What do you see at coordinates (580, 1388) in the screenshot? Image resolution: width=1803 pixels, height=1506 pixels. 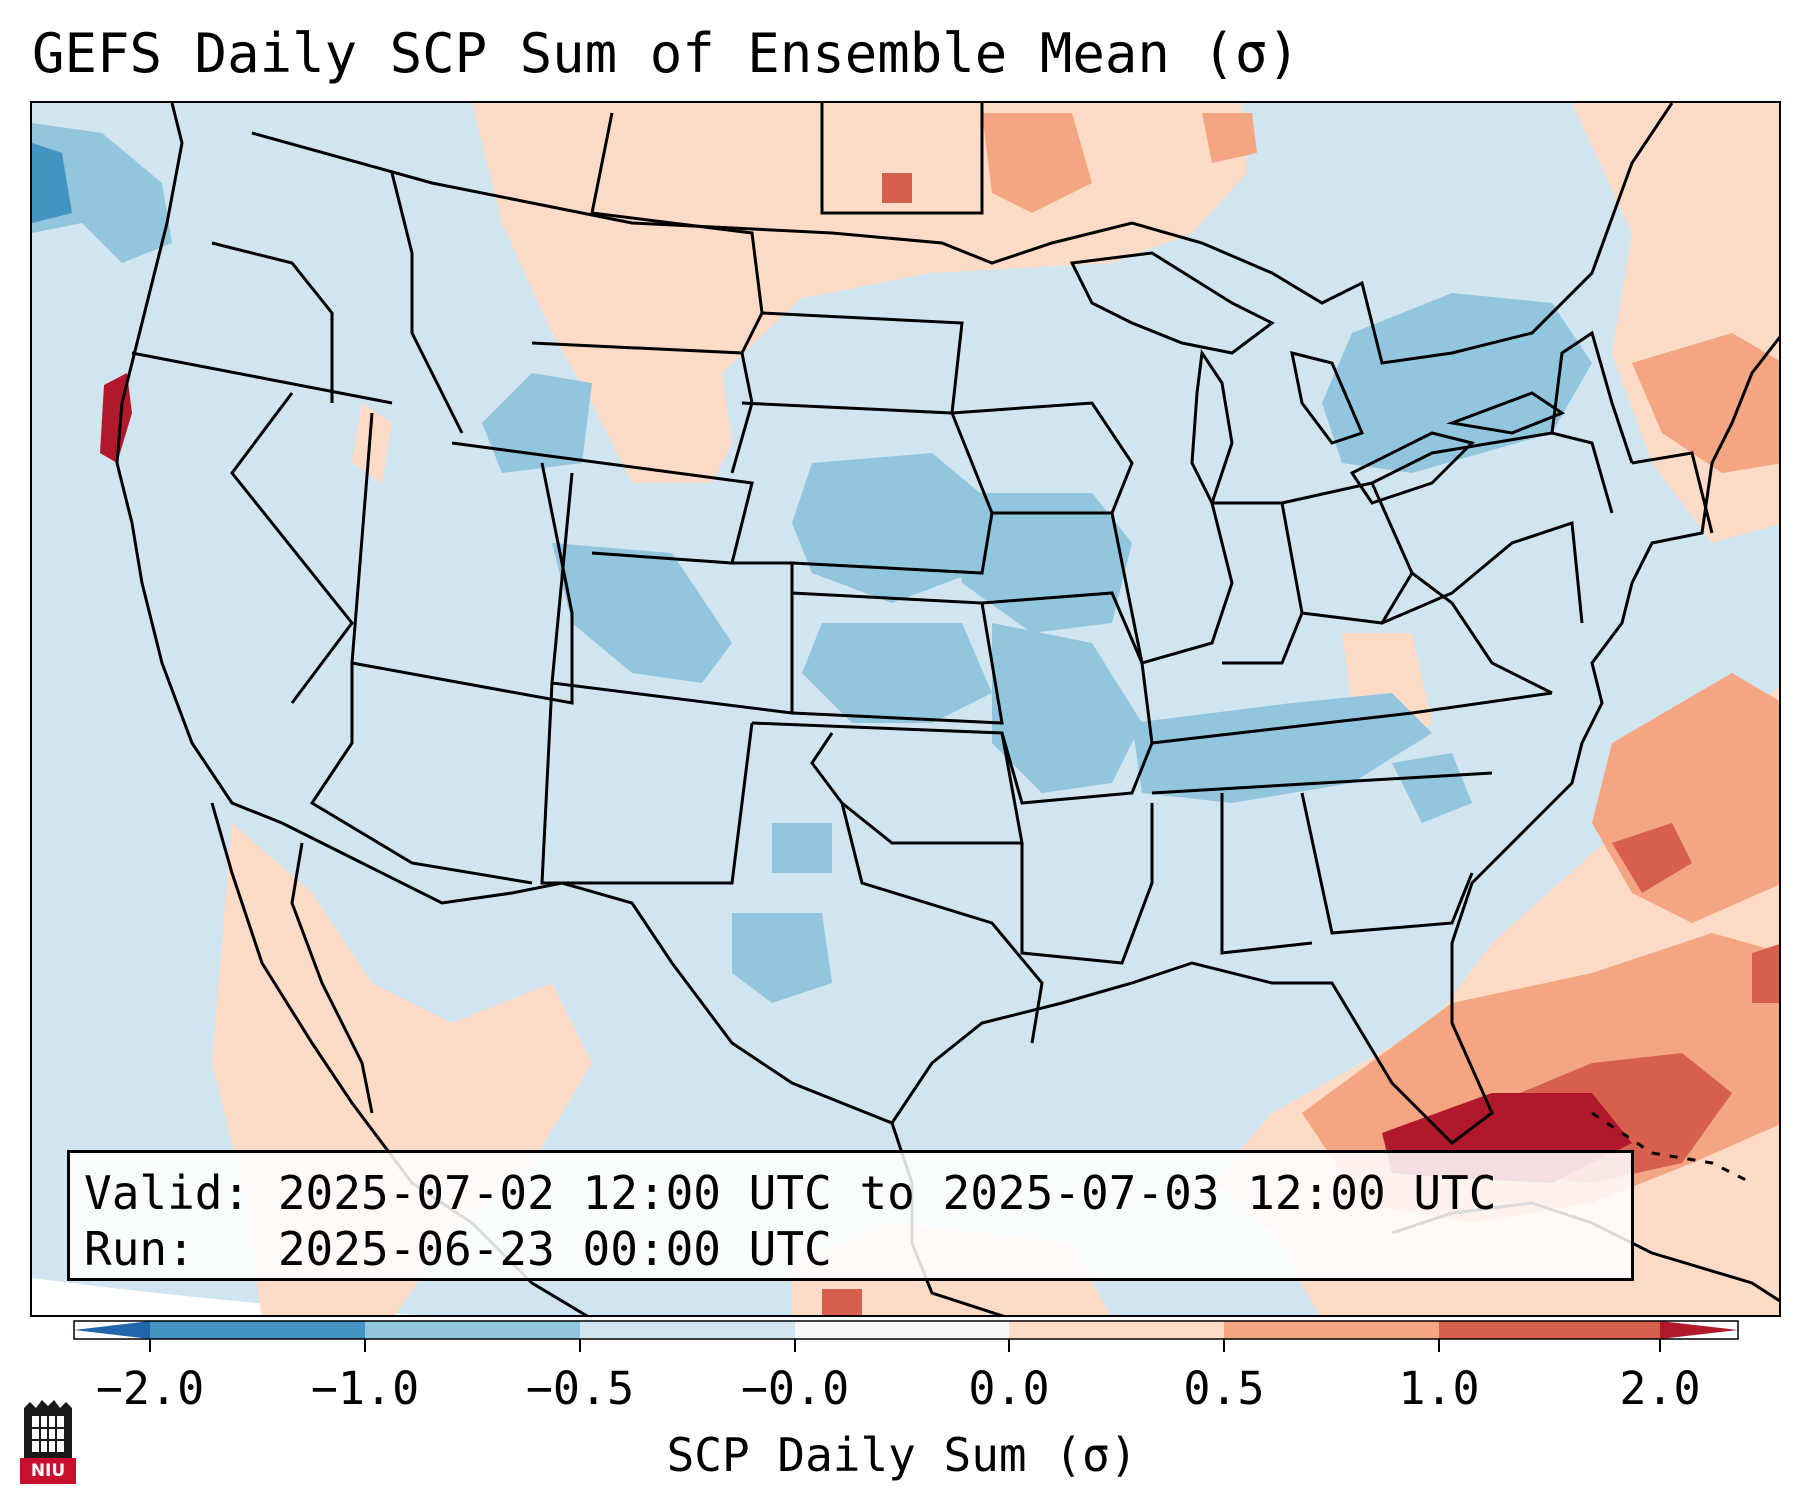 I see `colorbar-tick-label: −0.5` at bounding box center [580, 1388].